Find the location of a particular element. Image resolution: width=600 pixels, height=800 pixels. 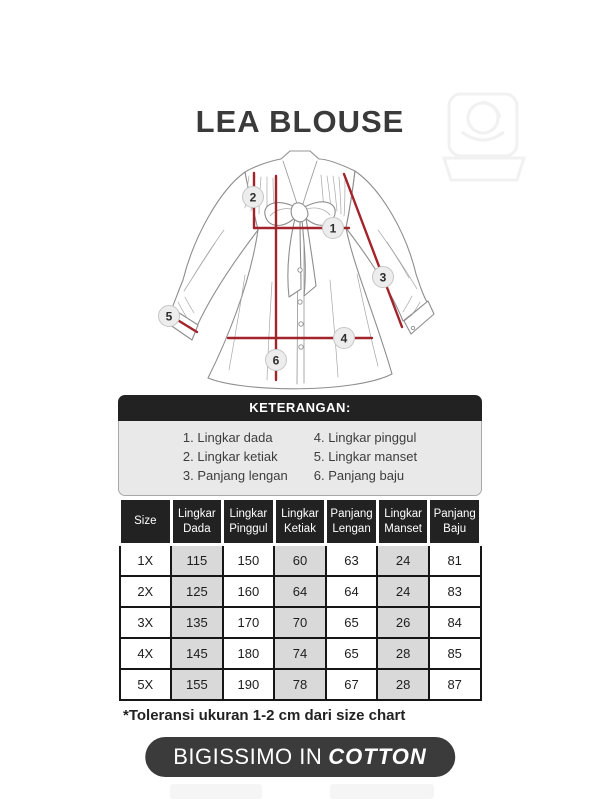

badge-material-text: COTTON is located at coordinates (377, 756).